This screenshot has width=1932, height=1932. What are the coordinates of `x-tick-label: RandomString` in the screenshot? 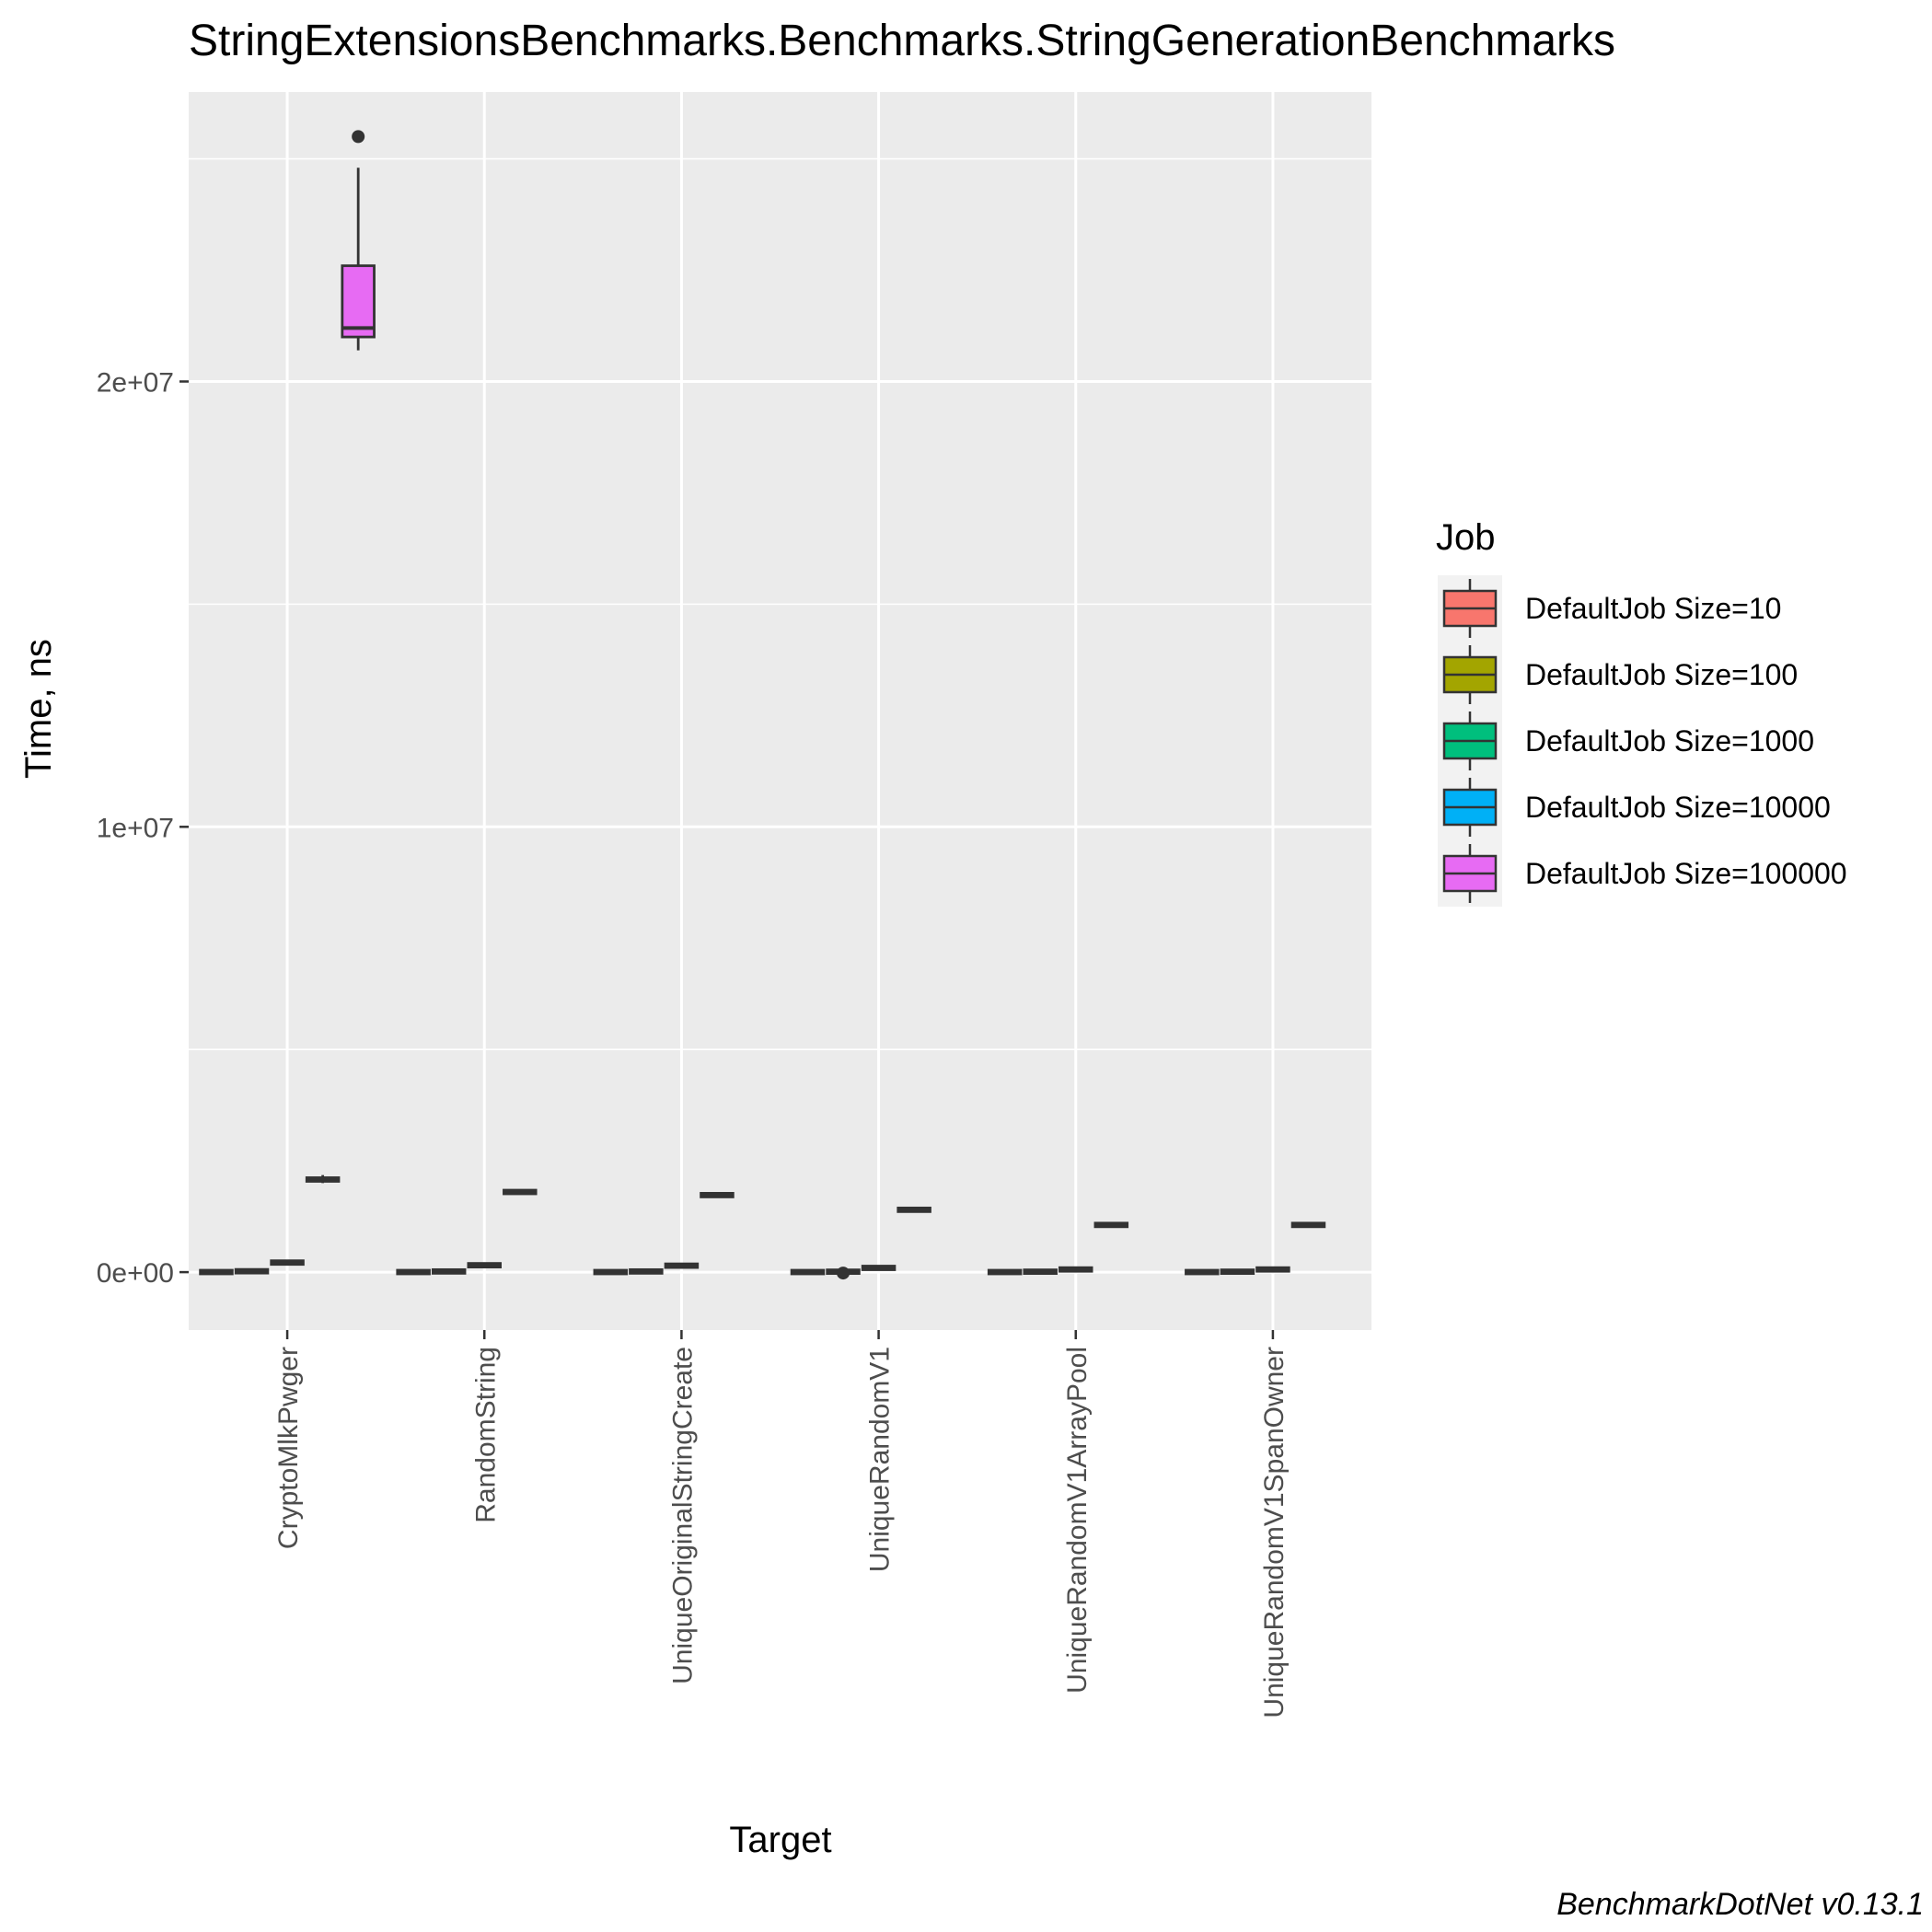 It's located at (486, 1435).